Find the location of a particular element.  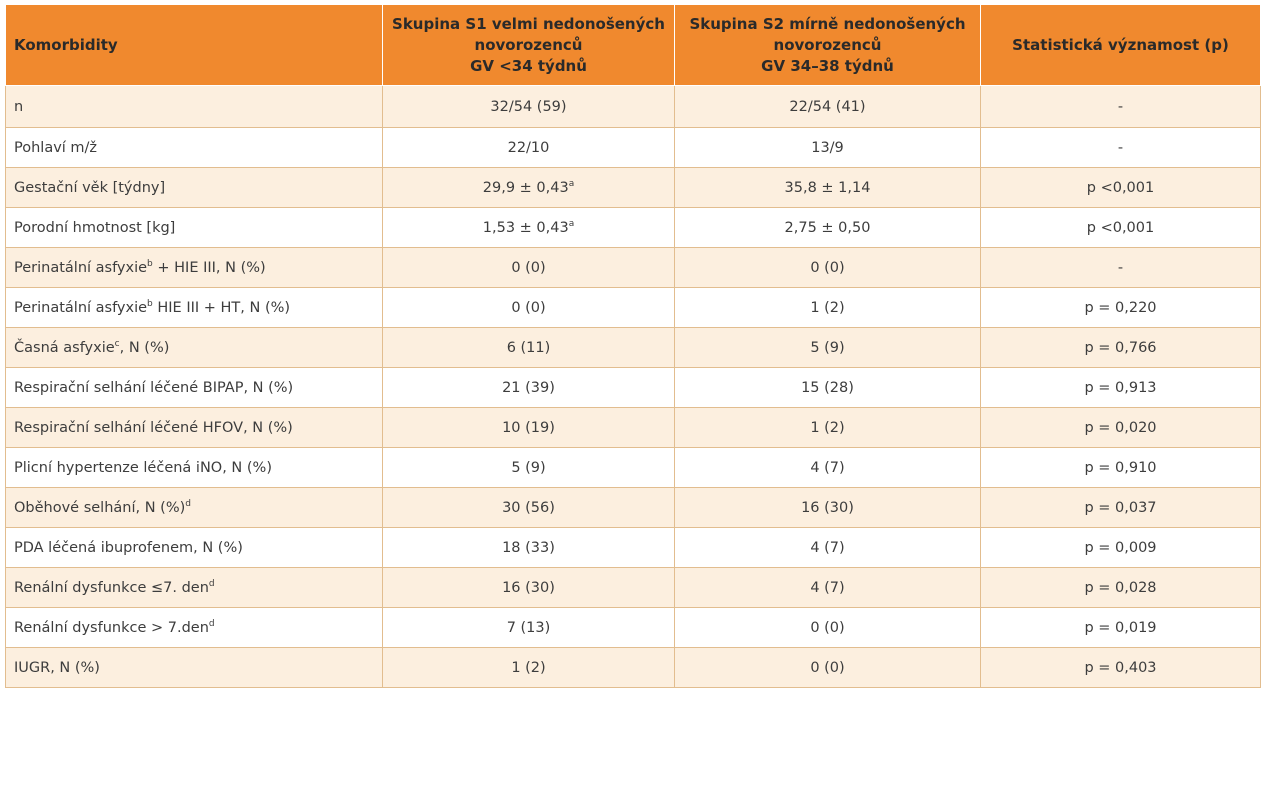

cell-s2: 5 (9) is located at coordinates (827, 347).